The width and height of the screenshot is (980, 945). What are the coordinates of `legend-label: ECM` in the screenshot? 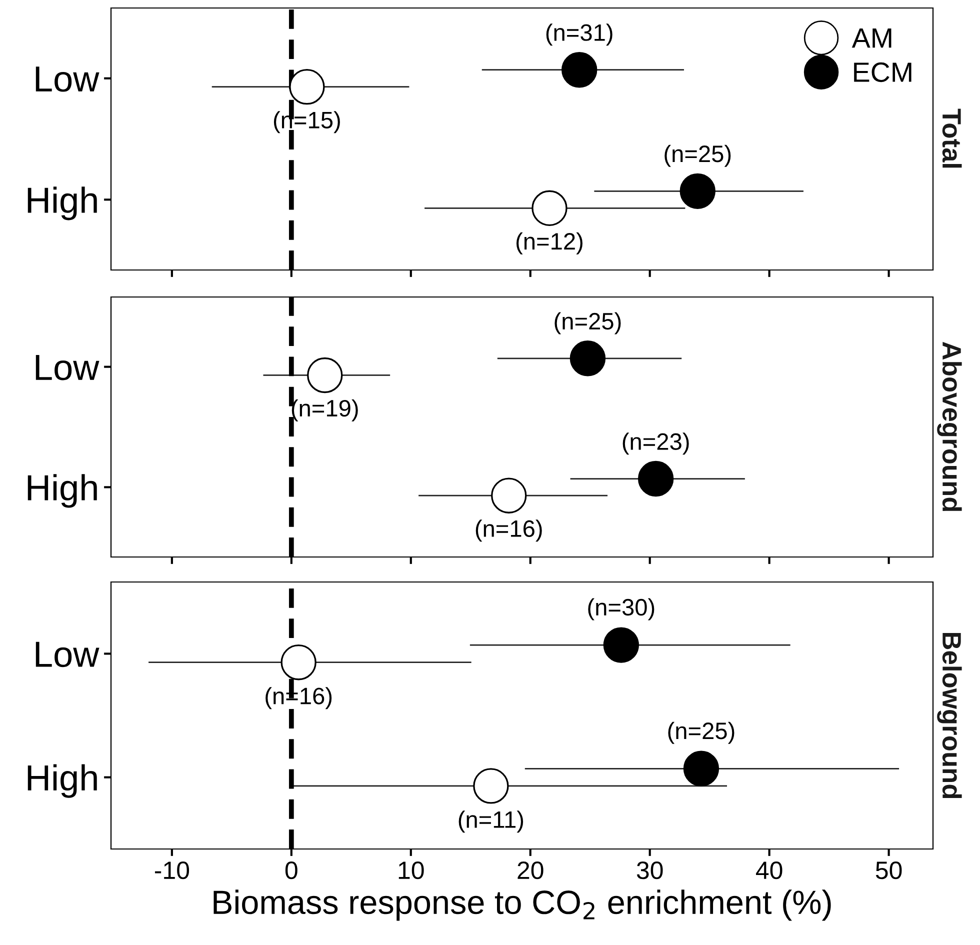 It's located at (883, 72).